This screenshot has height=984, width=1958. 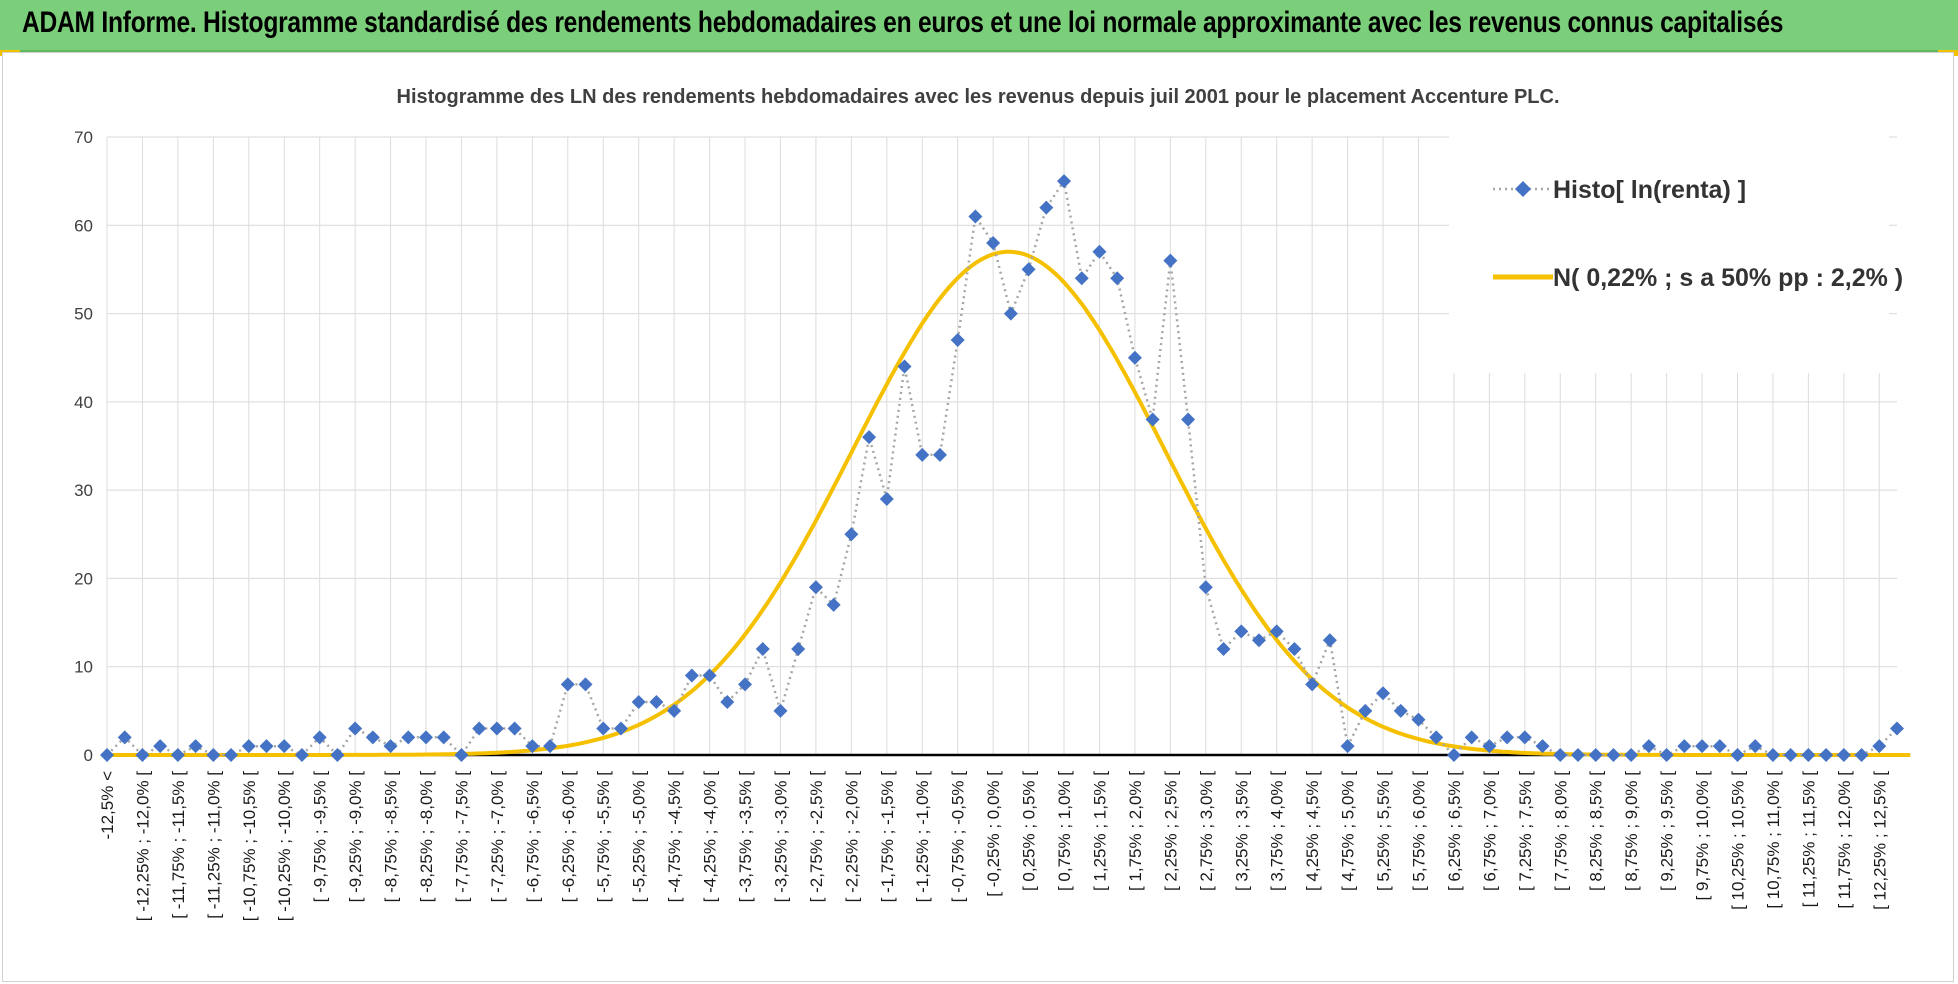 What do you see at coordinates (83, 490) in the screenshot?
I see `y-tick-label: 30` at bounding box center [83, 490].